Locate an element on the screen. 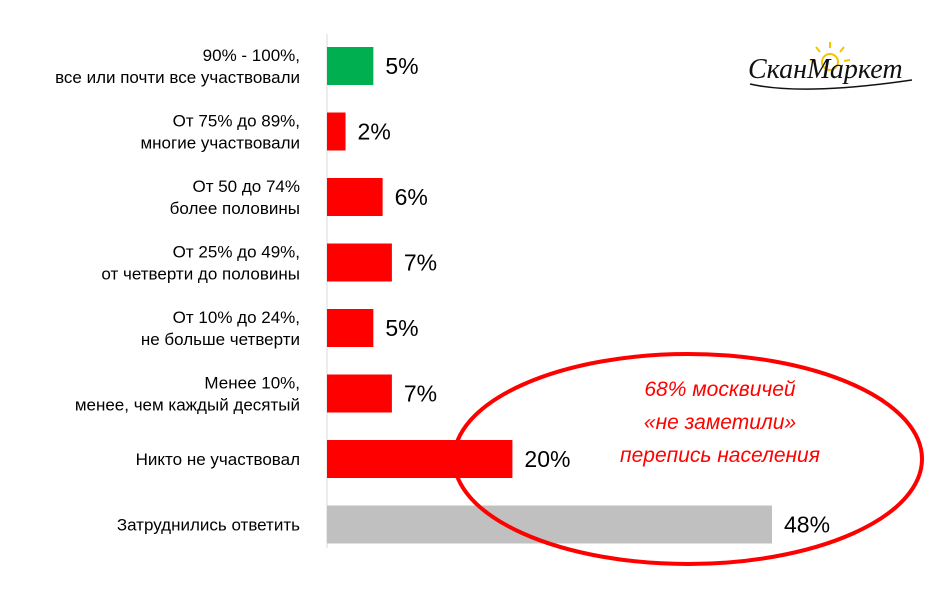 This screenshot has width=936, height=593. category-label-7: Затруднились ответить is located at coordinates (208, 525).